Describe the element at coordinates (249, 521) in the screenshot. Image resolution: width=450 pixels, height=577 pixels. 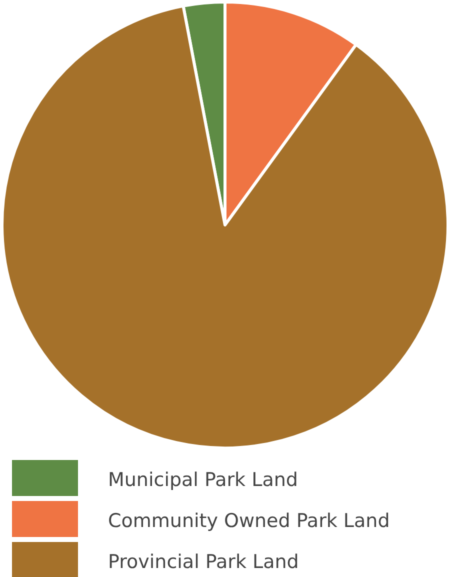
I see `legend-label: Community Owned Park Land` at that location.